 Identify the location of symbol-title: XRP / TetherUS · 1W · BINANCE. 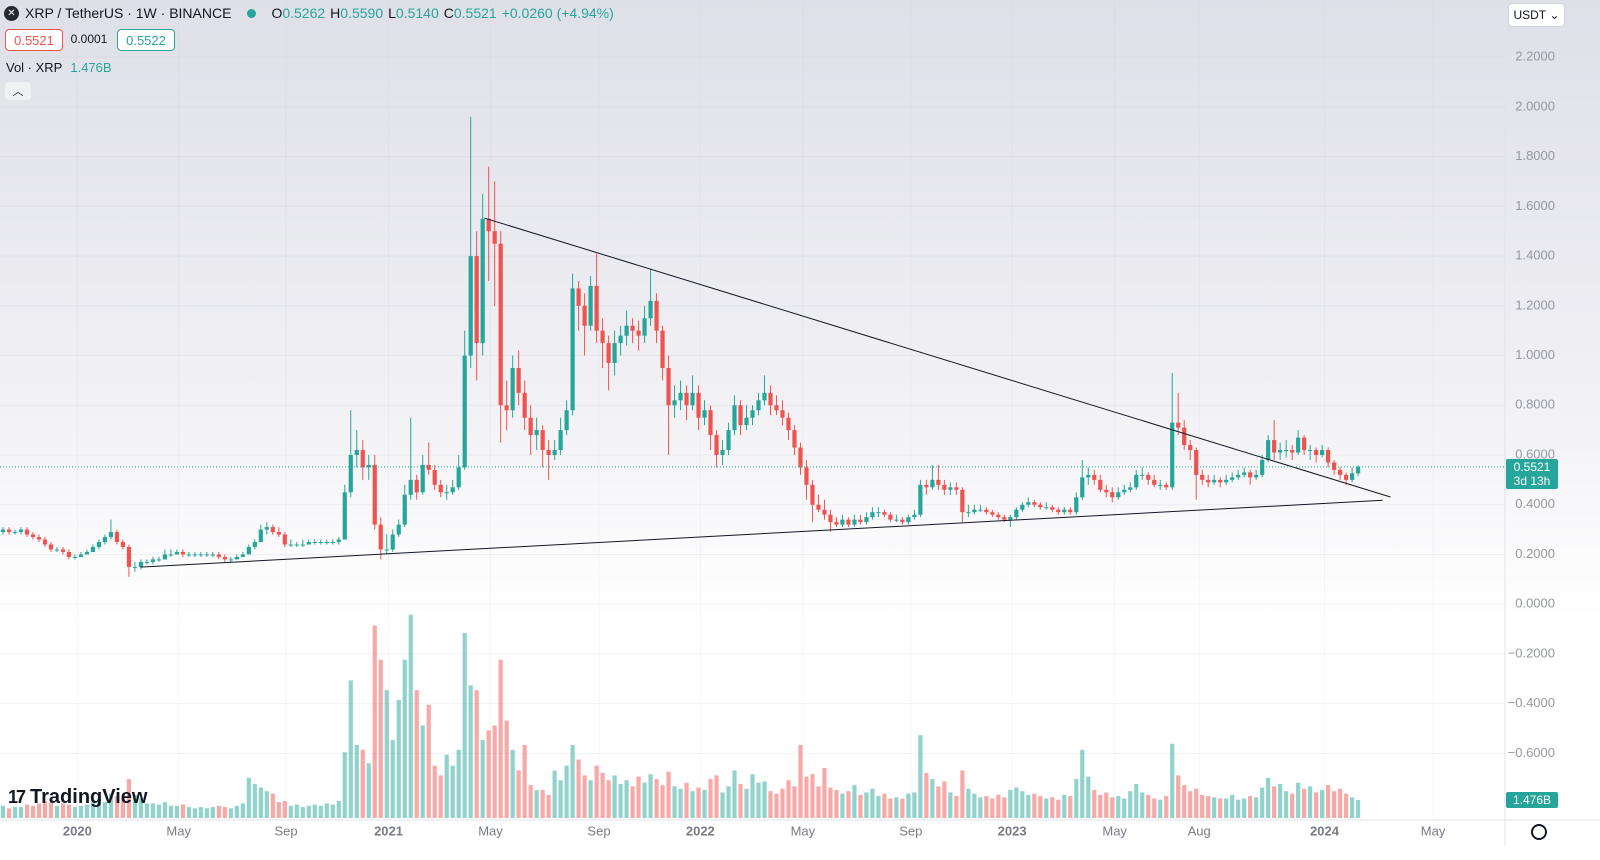
(128, 13).